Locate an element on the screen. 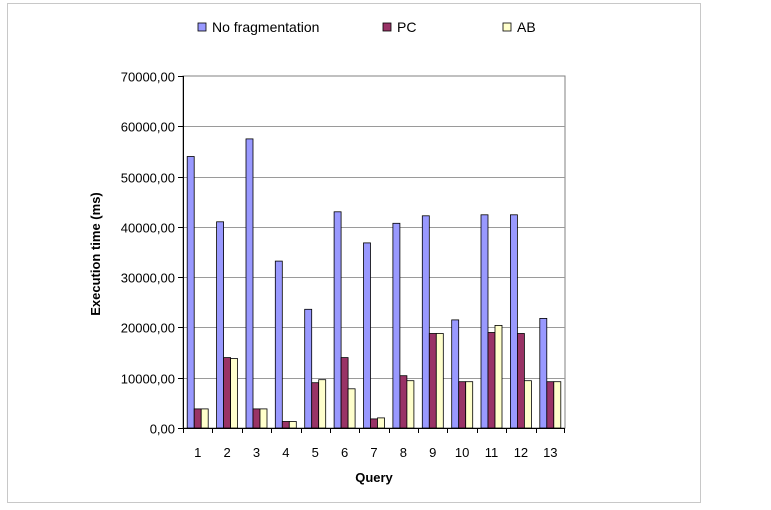  x-tick-label: 11 is located at coordinates (492, 452).